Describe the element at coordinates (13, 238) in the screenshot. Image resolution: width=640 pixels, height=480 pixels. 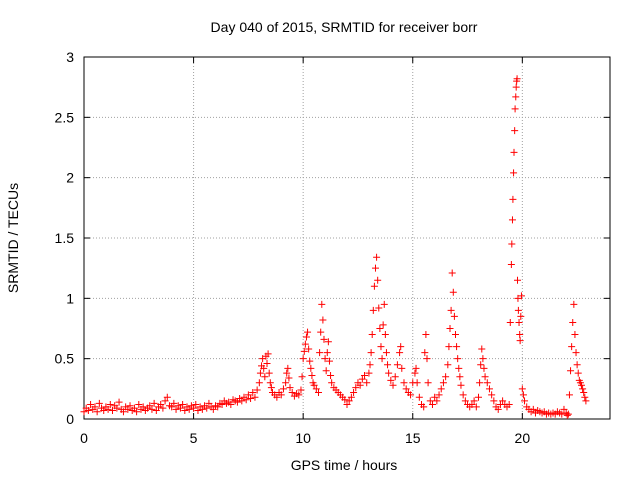
I see `y-axis-title: SRMTID / TECUs` at that location.